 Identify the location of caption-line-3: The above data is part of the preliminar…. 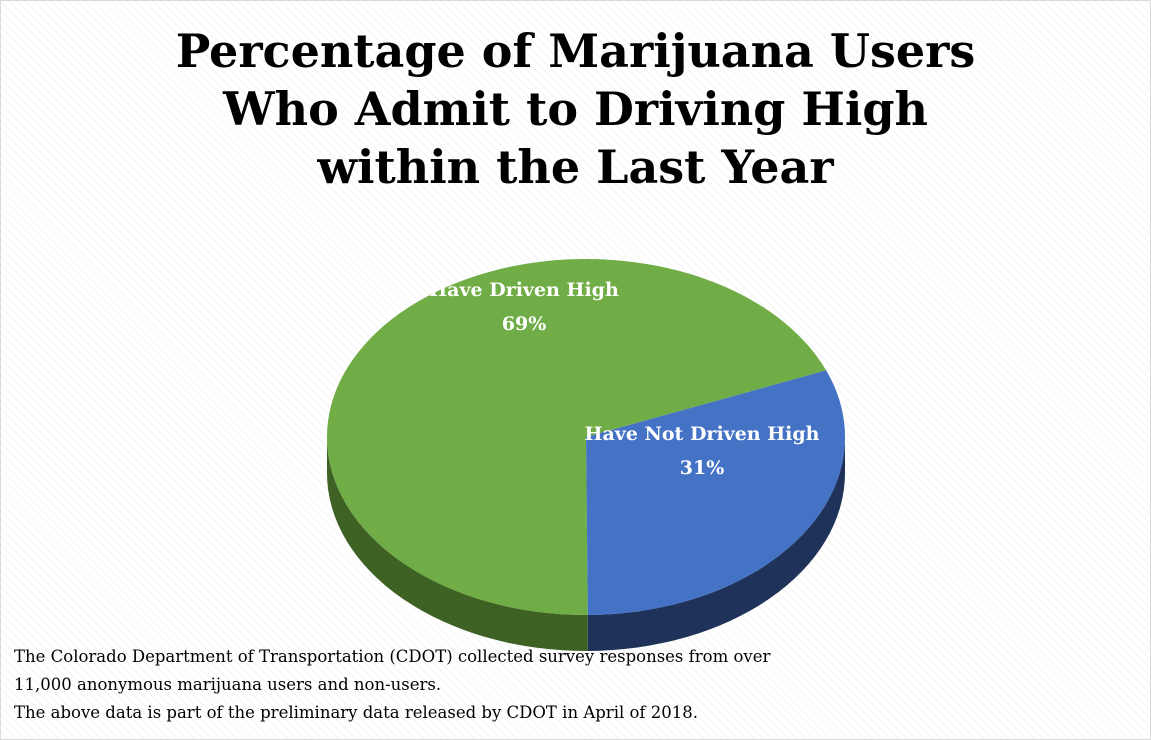
(356, 712).